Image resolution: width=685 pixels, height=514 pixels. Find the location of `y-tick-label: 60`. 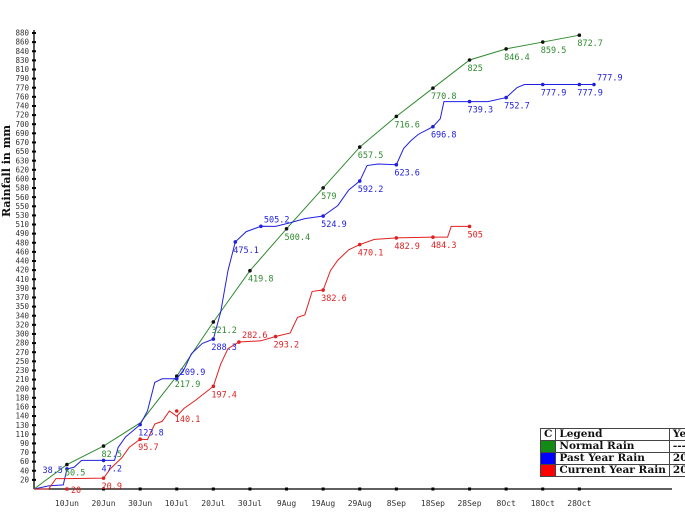

y-tick-label: 60 is located at coordinates (25, 461).